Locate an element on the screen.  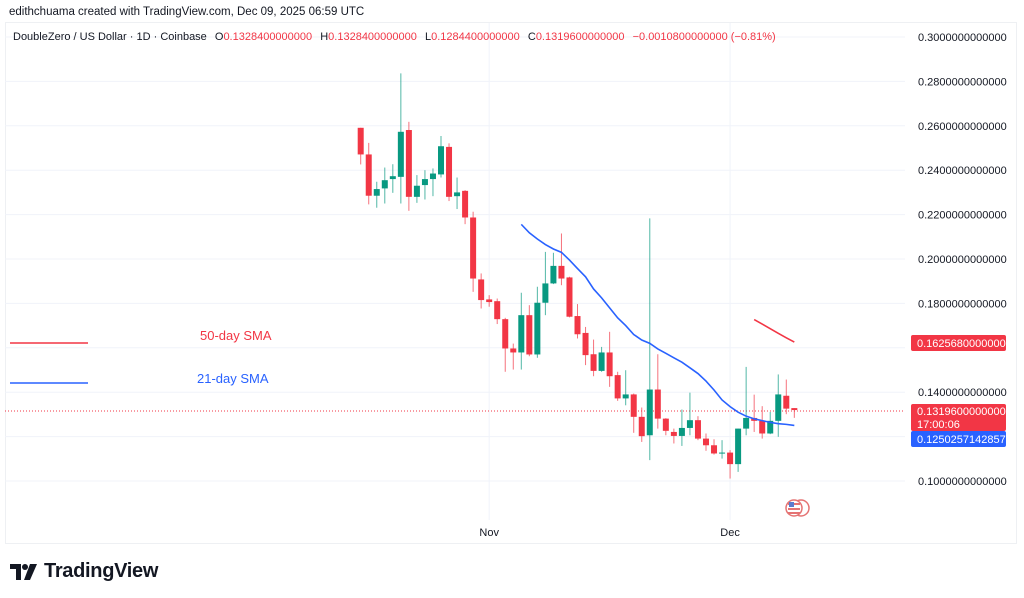
svg-text: 0.1250257142857 is located at coordinates (961, 440).